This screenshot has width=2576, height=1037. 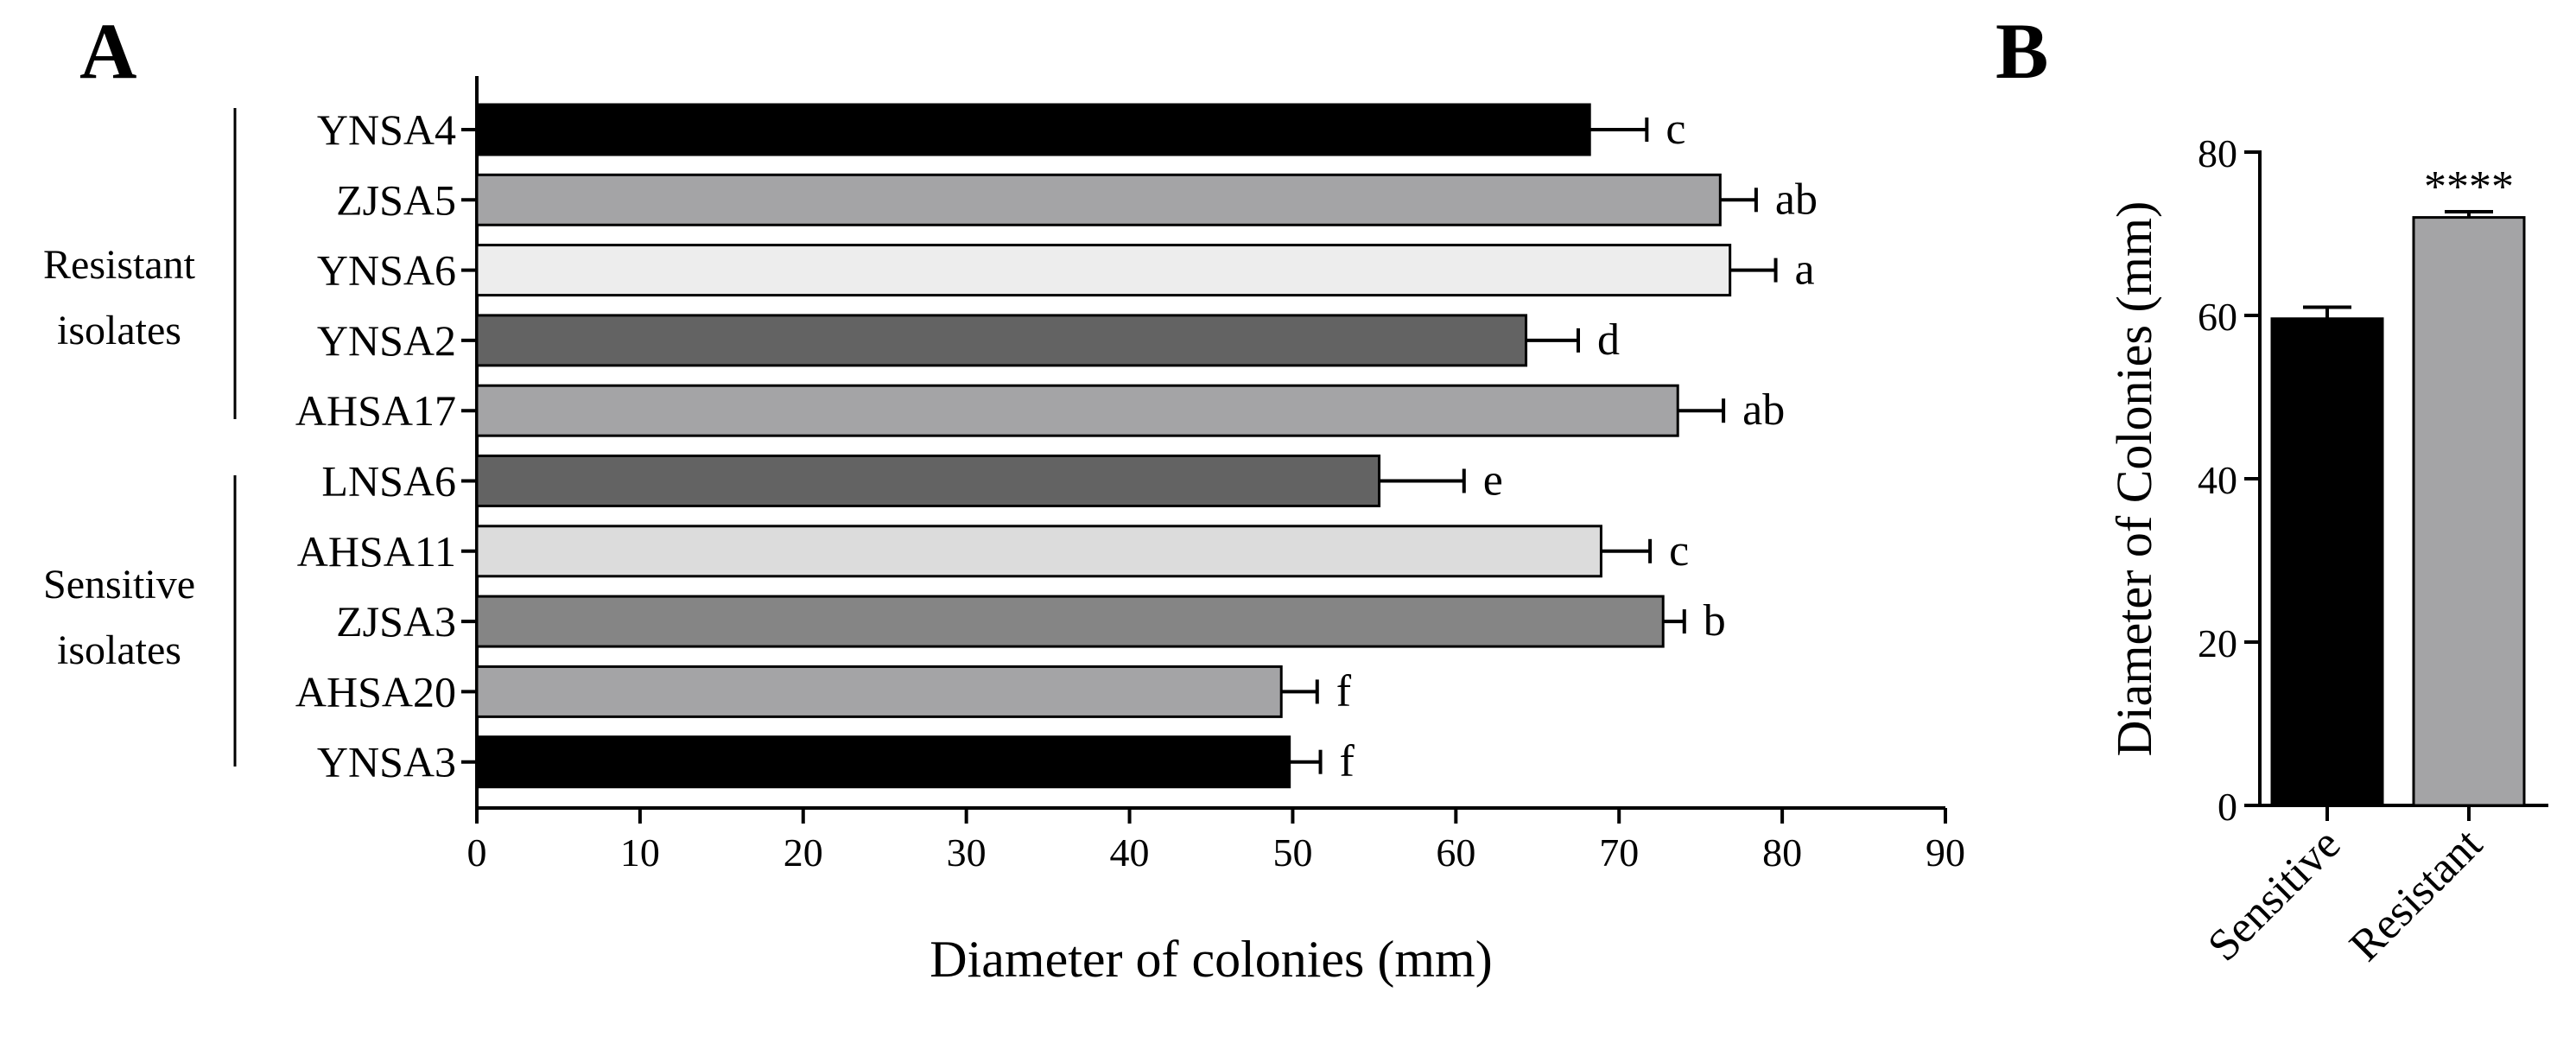 What do you see at coordinates (640, 852) in the screenshot?
I see `x-tick-label: 10` at bounding box center [640, 852].